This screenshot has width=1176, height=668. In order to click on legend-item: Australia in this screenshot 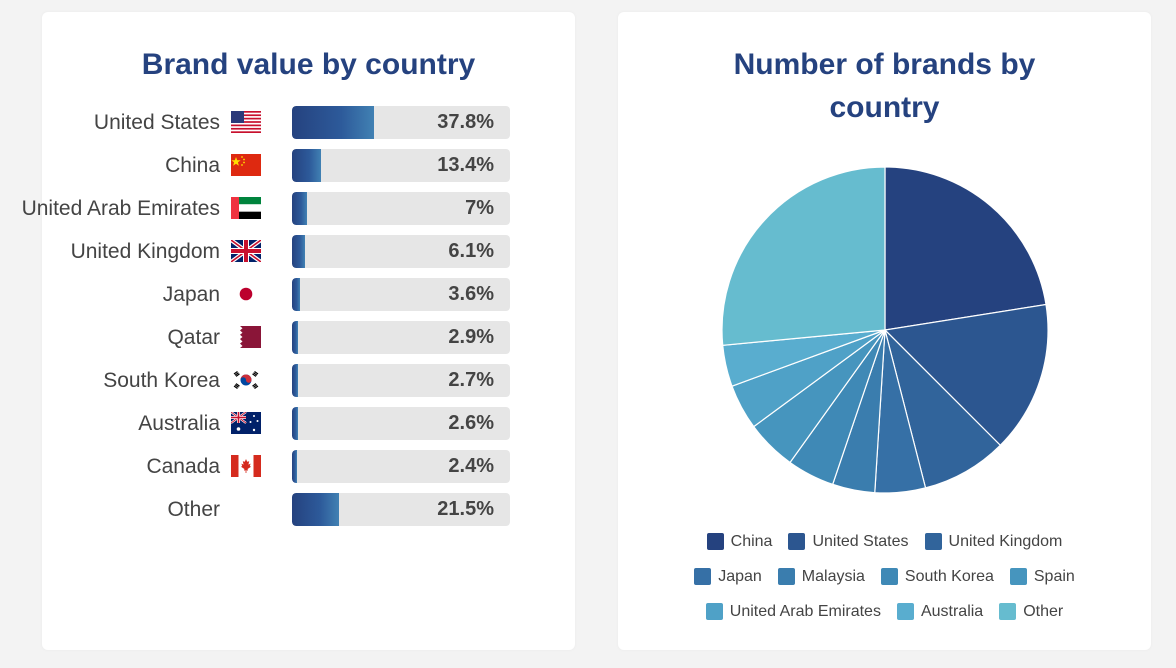, I will do `click(940, 611)`.